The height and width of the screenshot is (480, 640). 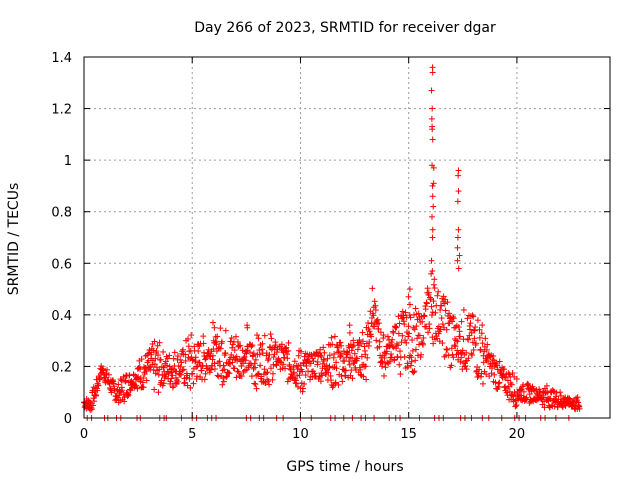 I want to click on y-tick-label: 1.4, so click(x=61, y=58).